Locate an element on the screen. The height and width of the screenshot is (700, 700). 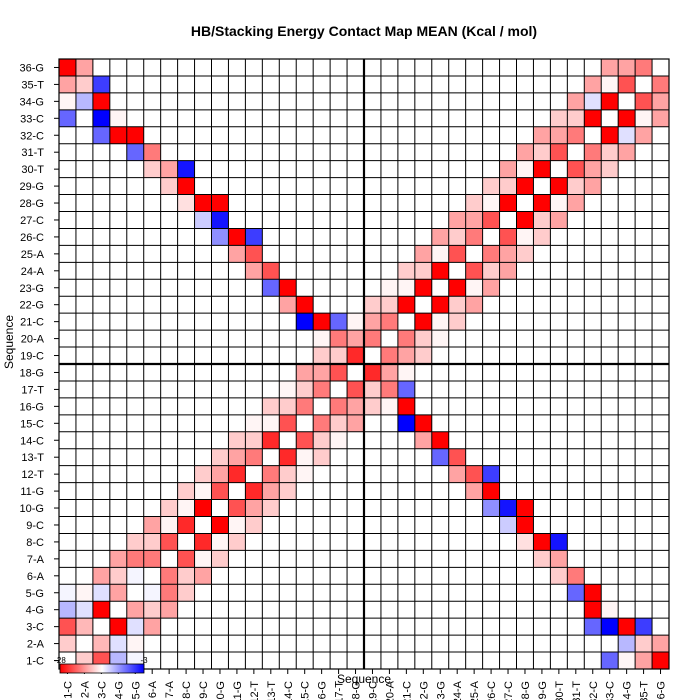
x-tick-label: 12-T is located at coordinates (255, 690).